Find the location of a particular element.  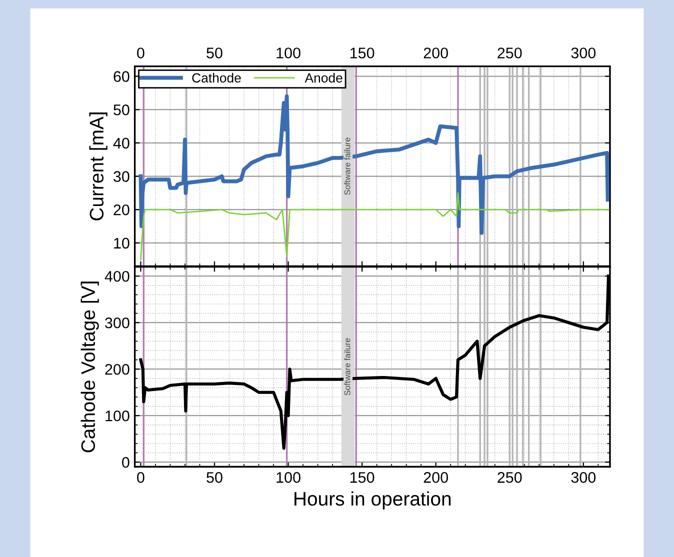

x2-tick-label: 0 is located at coordinates (140, 53).